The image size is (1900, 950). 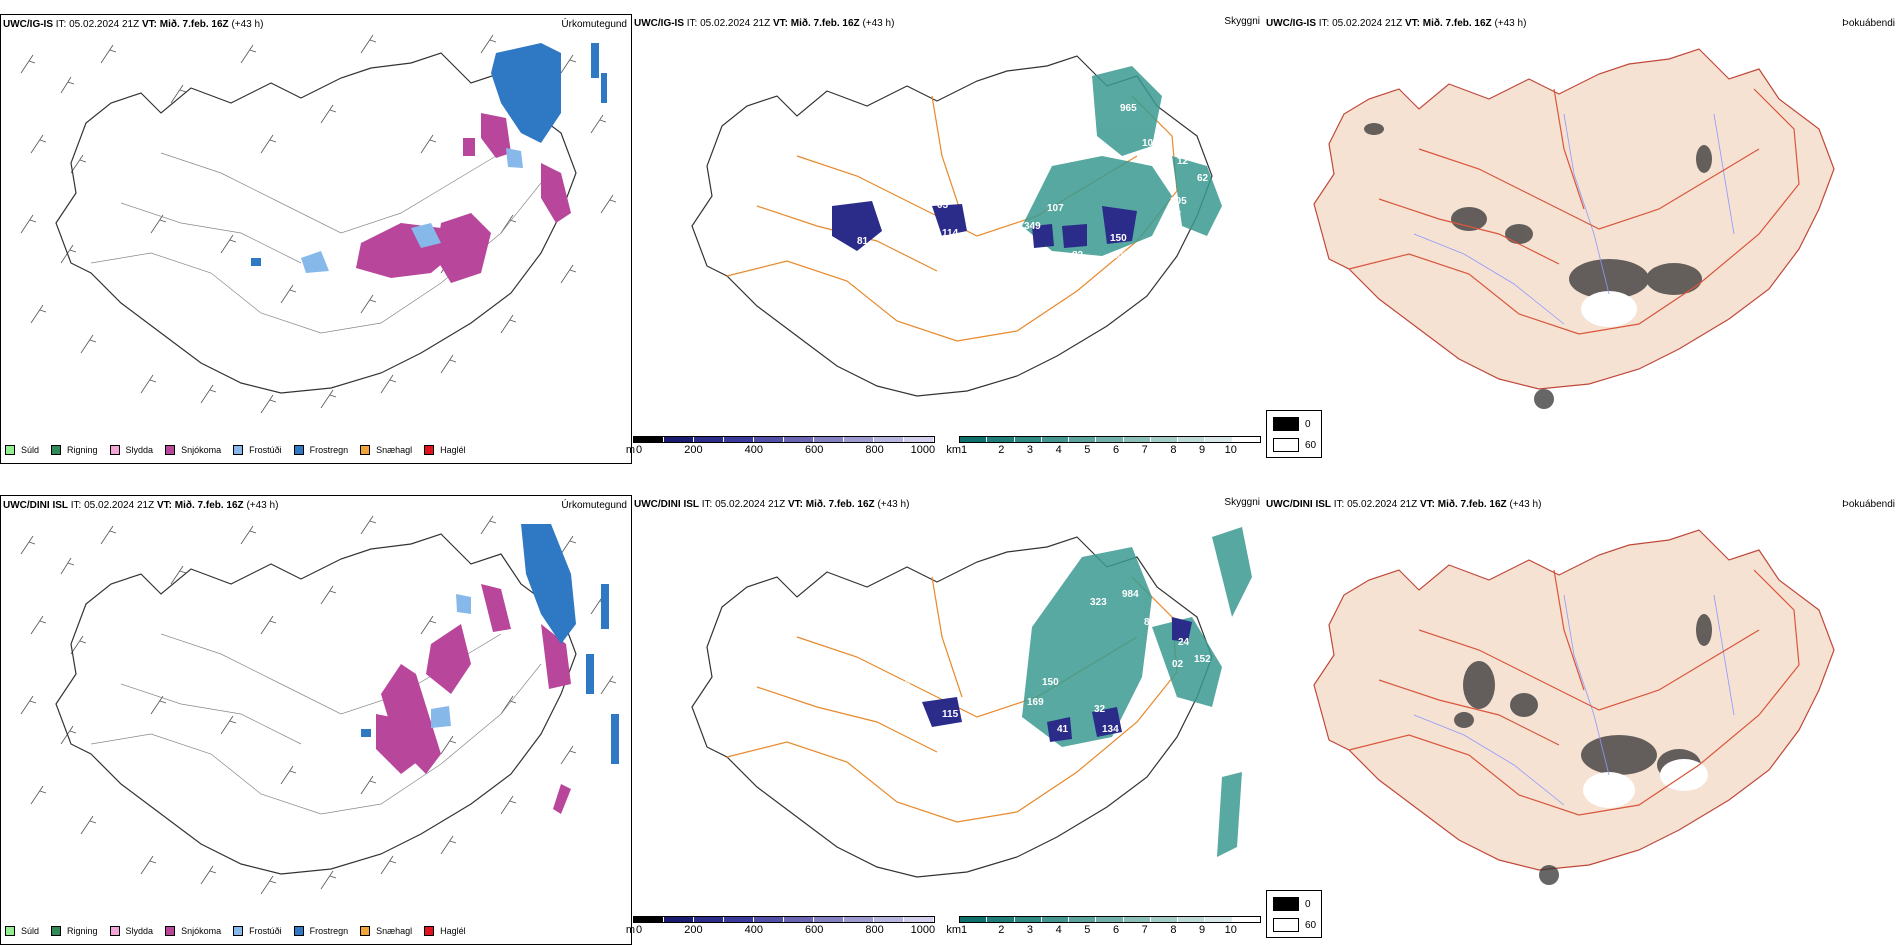 I want to click on it-value: 05.02.2024 21Z, so click(x=750, y=504).